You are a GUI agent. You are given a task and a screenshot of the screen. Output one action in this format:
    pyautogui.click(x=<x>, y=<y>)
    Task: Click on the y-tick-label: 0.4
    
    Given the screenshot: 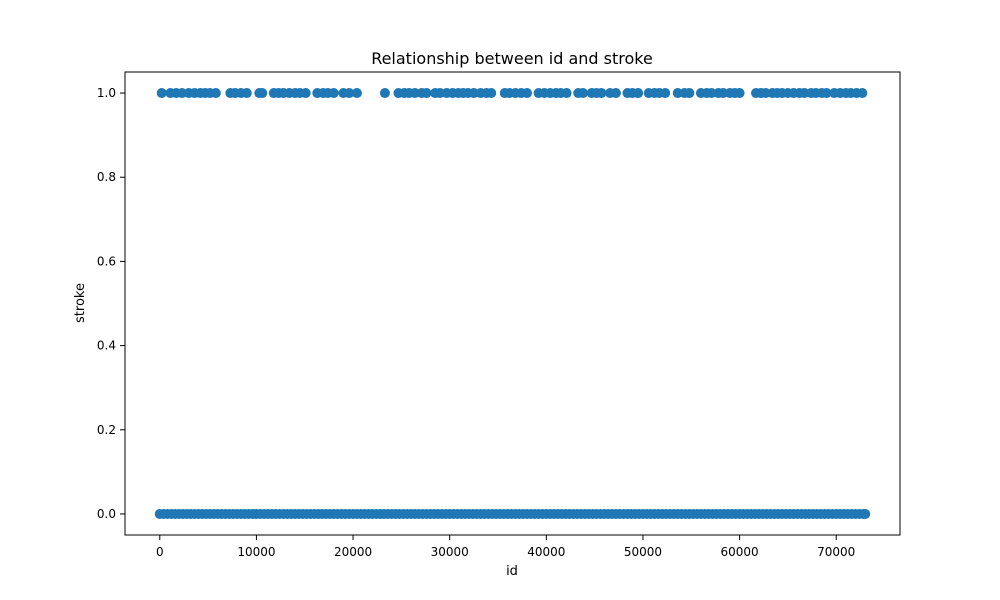 What is the action you would take?
    pyautogui.click(x=106, y=346)
    